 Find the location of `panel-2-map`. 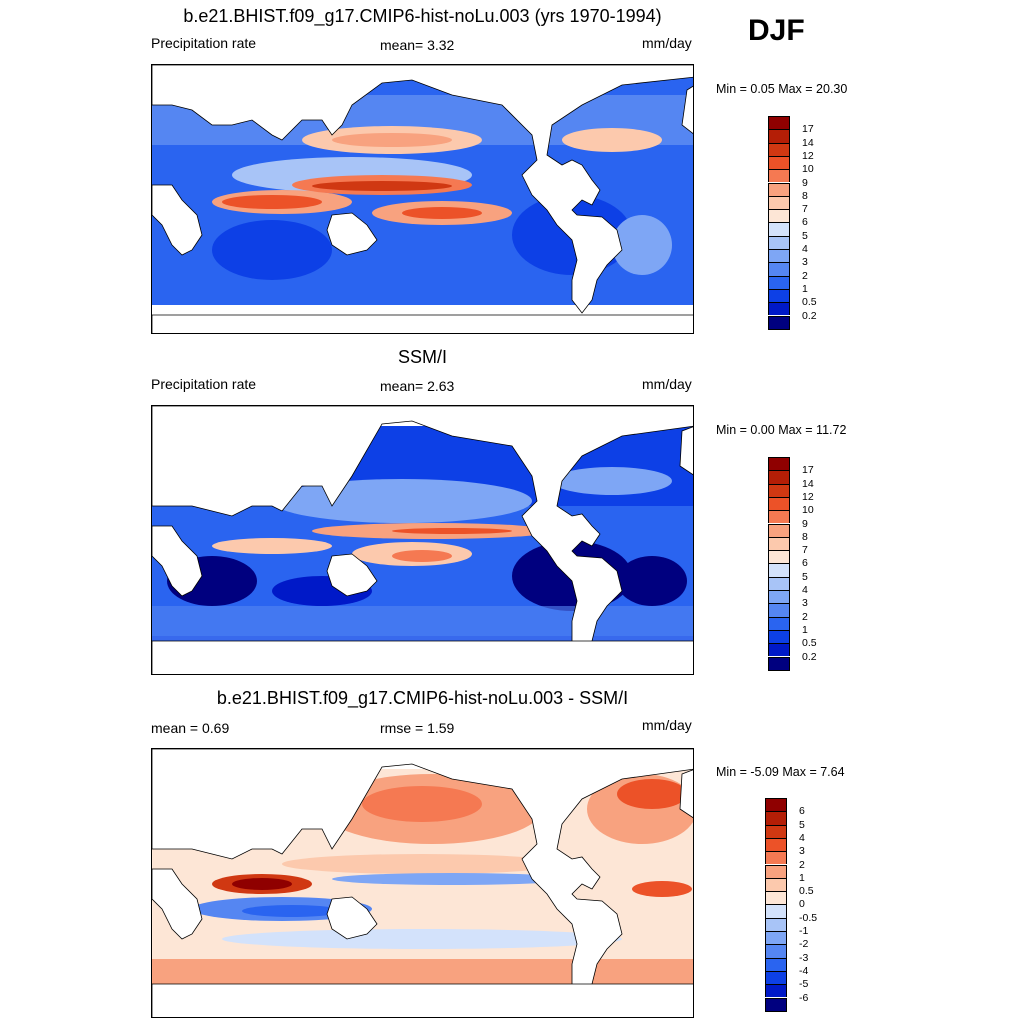

panel-2-map is located at coordinates (422, 540).